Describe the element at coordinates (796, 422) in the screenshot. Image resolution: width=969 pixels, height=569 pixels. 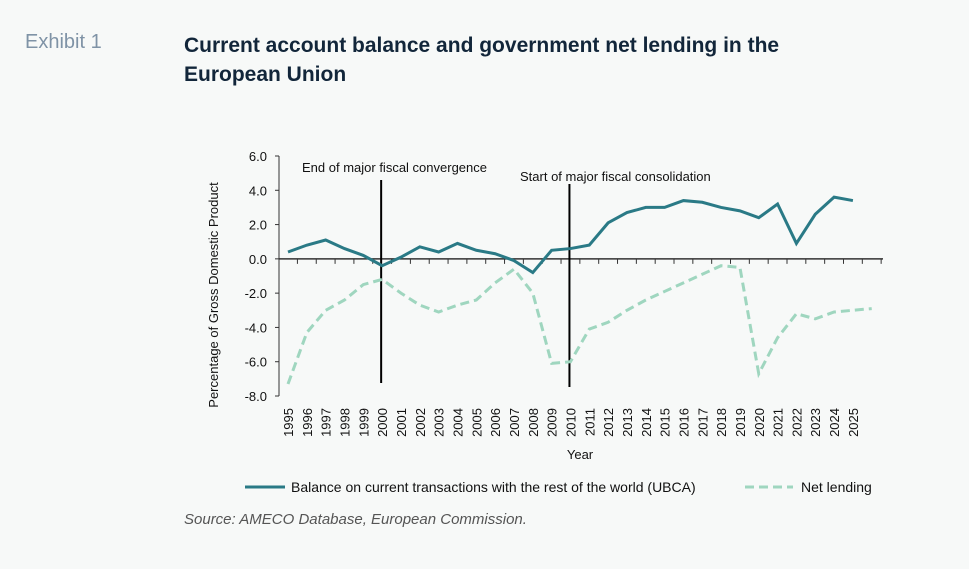
I see `x-tick-label: 2022` at that location.